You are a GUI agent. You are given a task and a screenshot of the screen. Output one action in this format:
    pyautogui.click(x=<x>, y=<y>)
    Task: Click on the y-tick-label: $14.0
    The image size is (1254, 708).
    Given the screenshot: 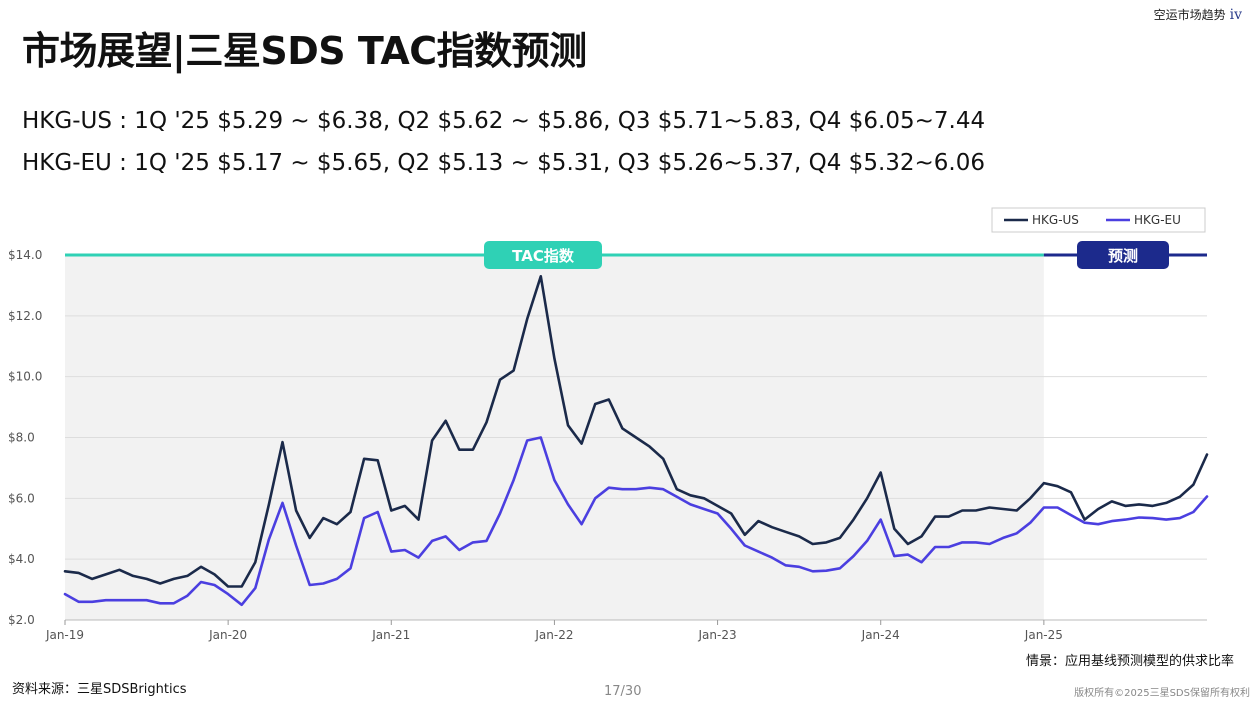 What is the action you would take?
    pyautogui.click(x=25, y=255)
    